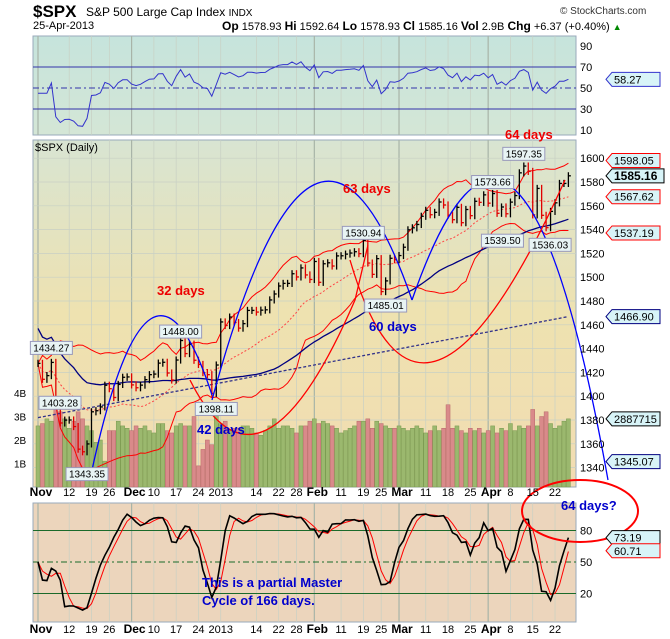 The height and width of the screenshot is (639, 670). I want to click on stoch-k-line, so click(303, 561).